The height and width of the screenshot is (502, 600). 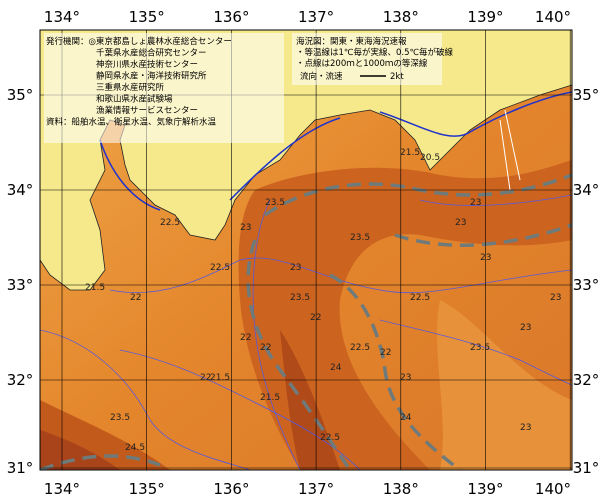 I want to click on flow-legend: 流向・流速, so click(x=321, y=76).